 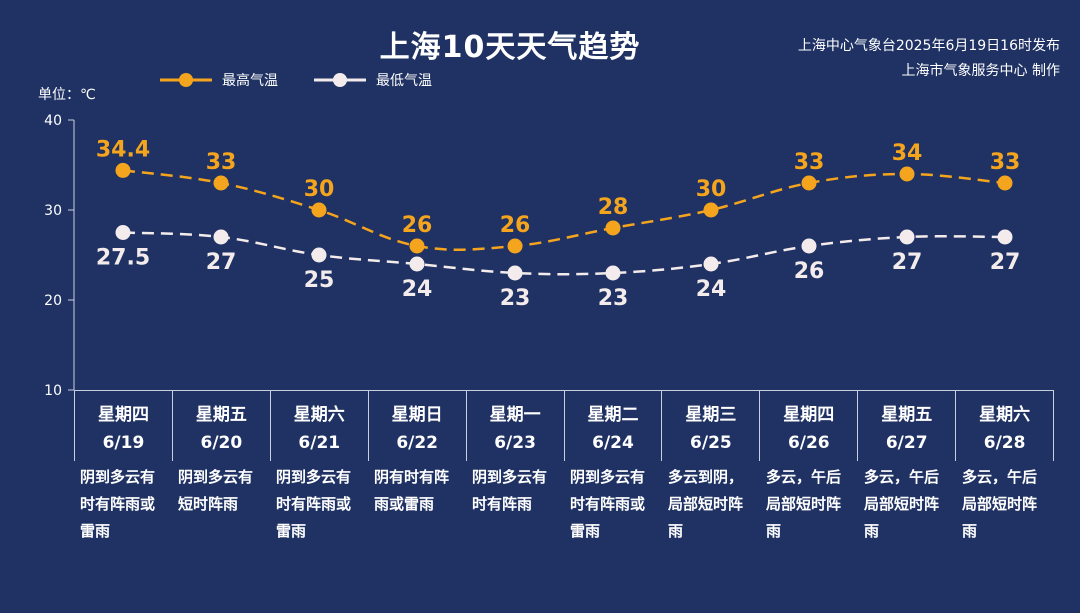 What do you see at coordinates (186, 80) in the screenshot?
I see `legend-swatch-high` at bounding box center [186, 80].